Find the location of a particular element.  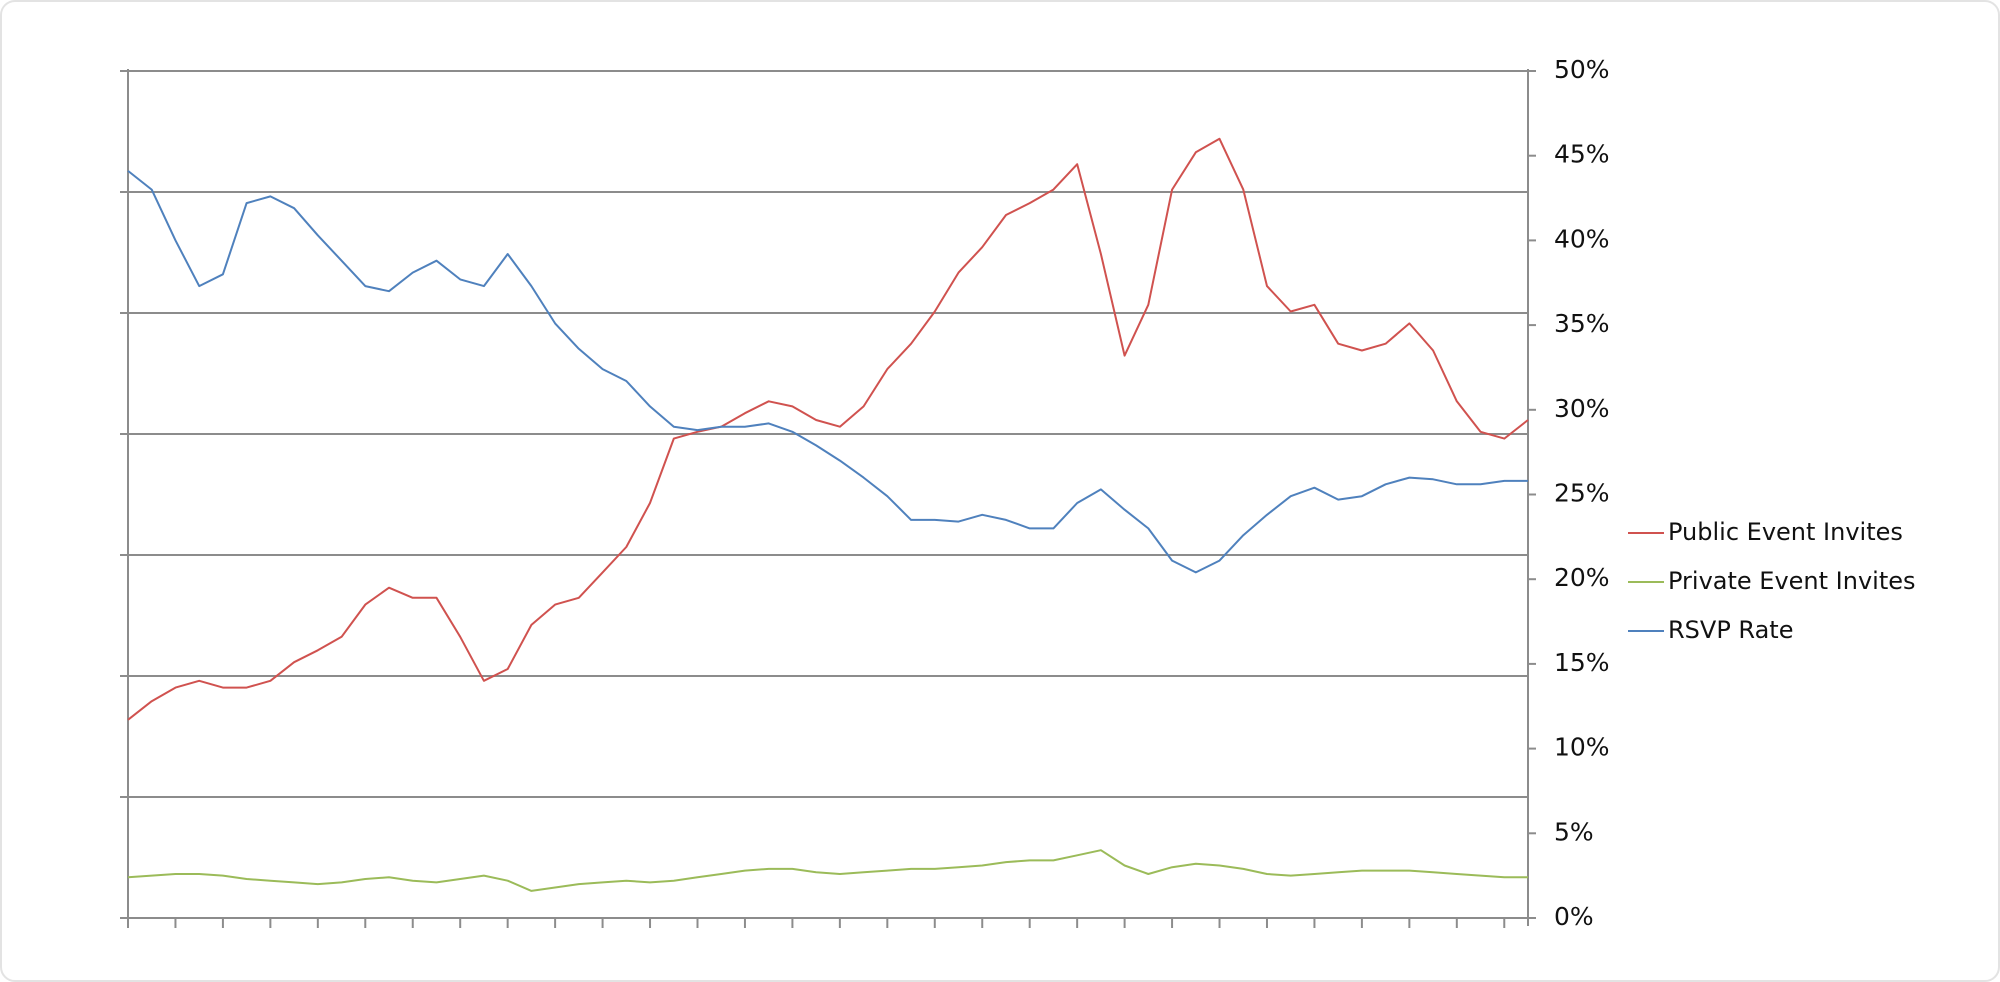

legend-label: Public Event Invites is located at coordinates (1785, 532).